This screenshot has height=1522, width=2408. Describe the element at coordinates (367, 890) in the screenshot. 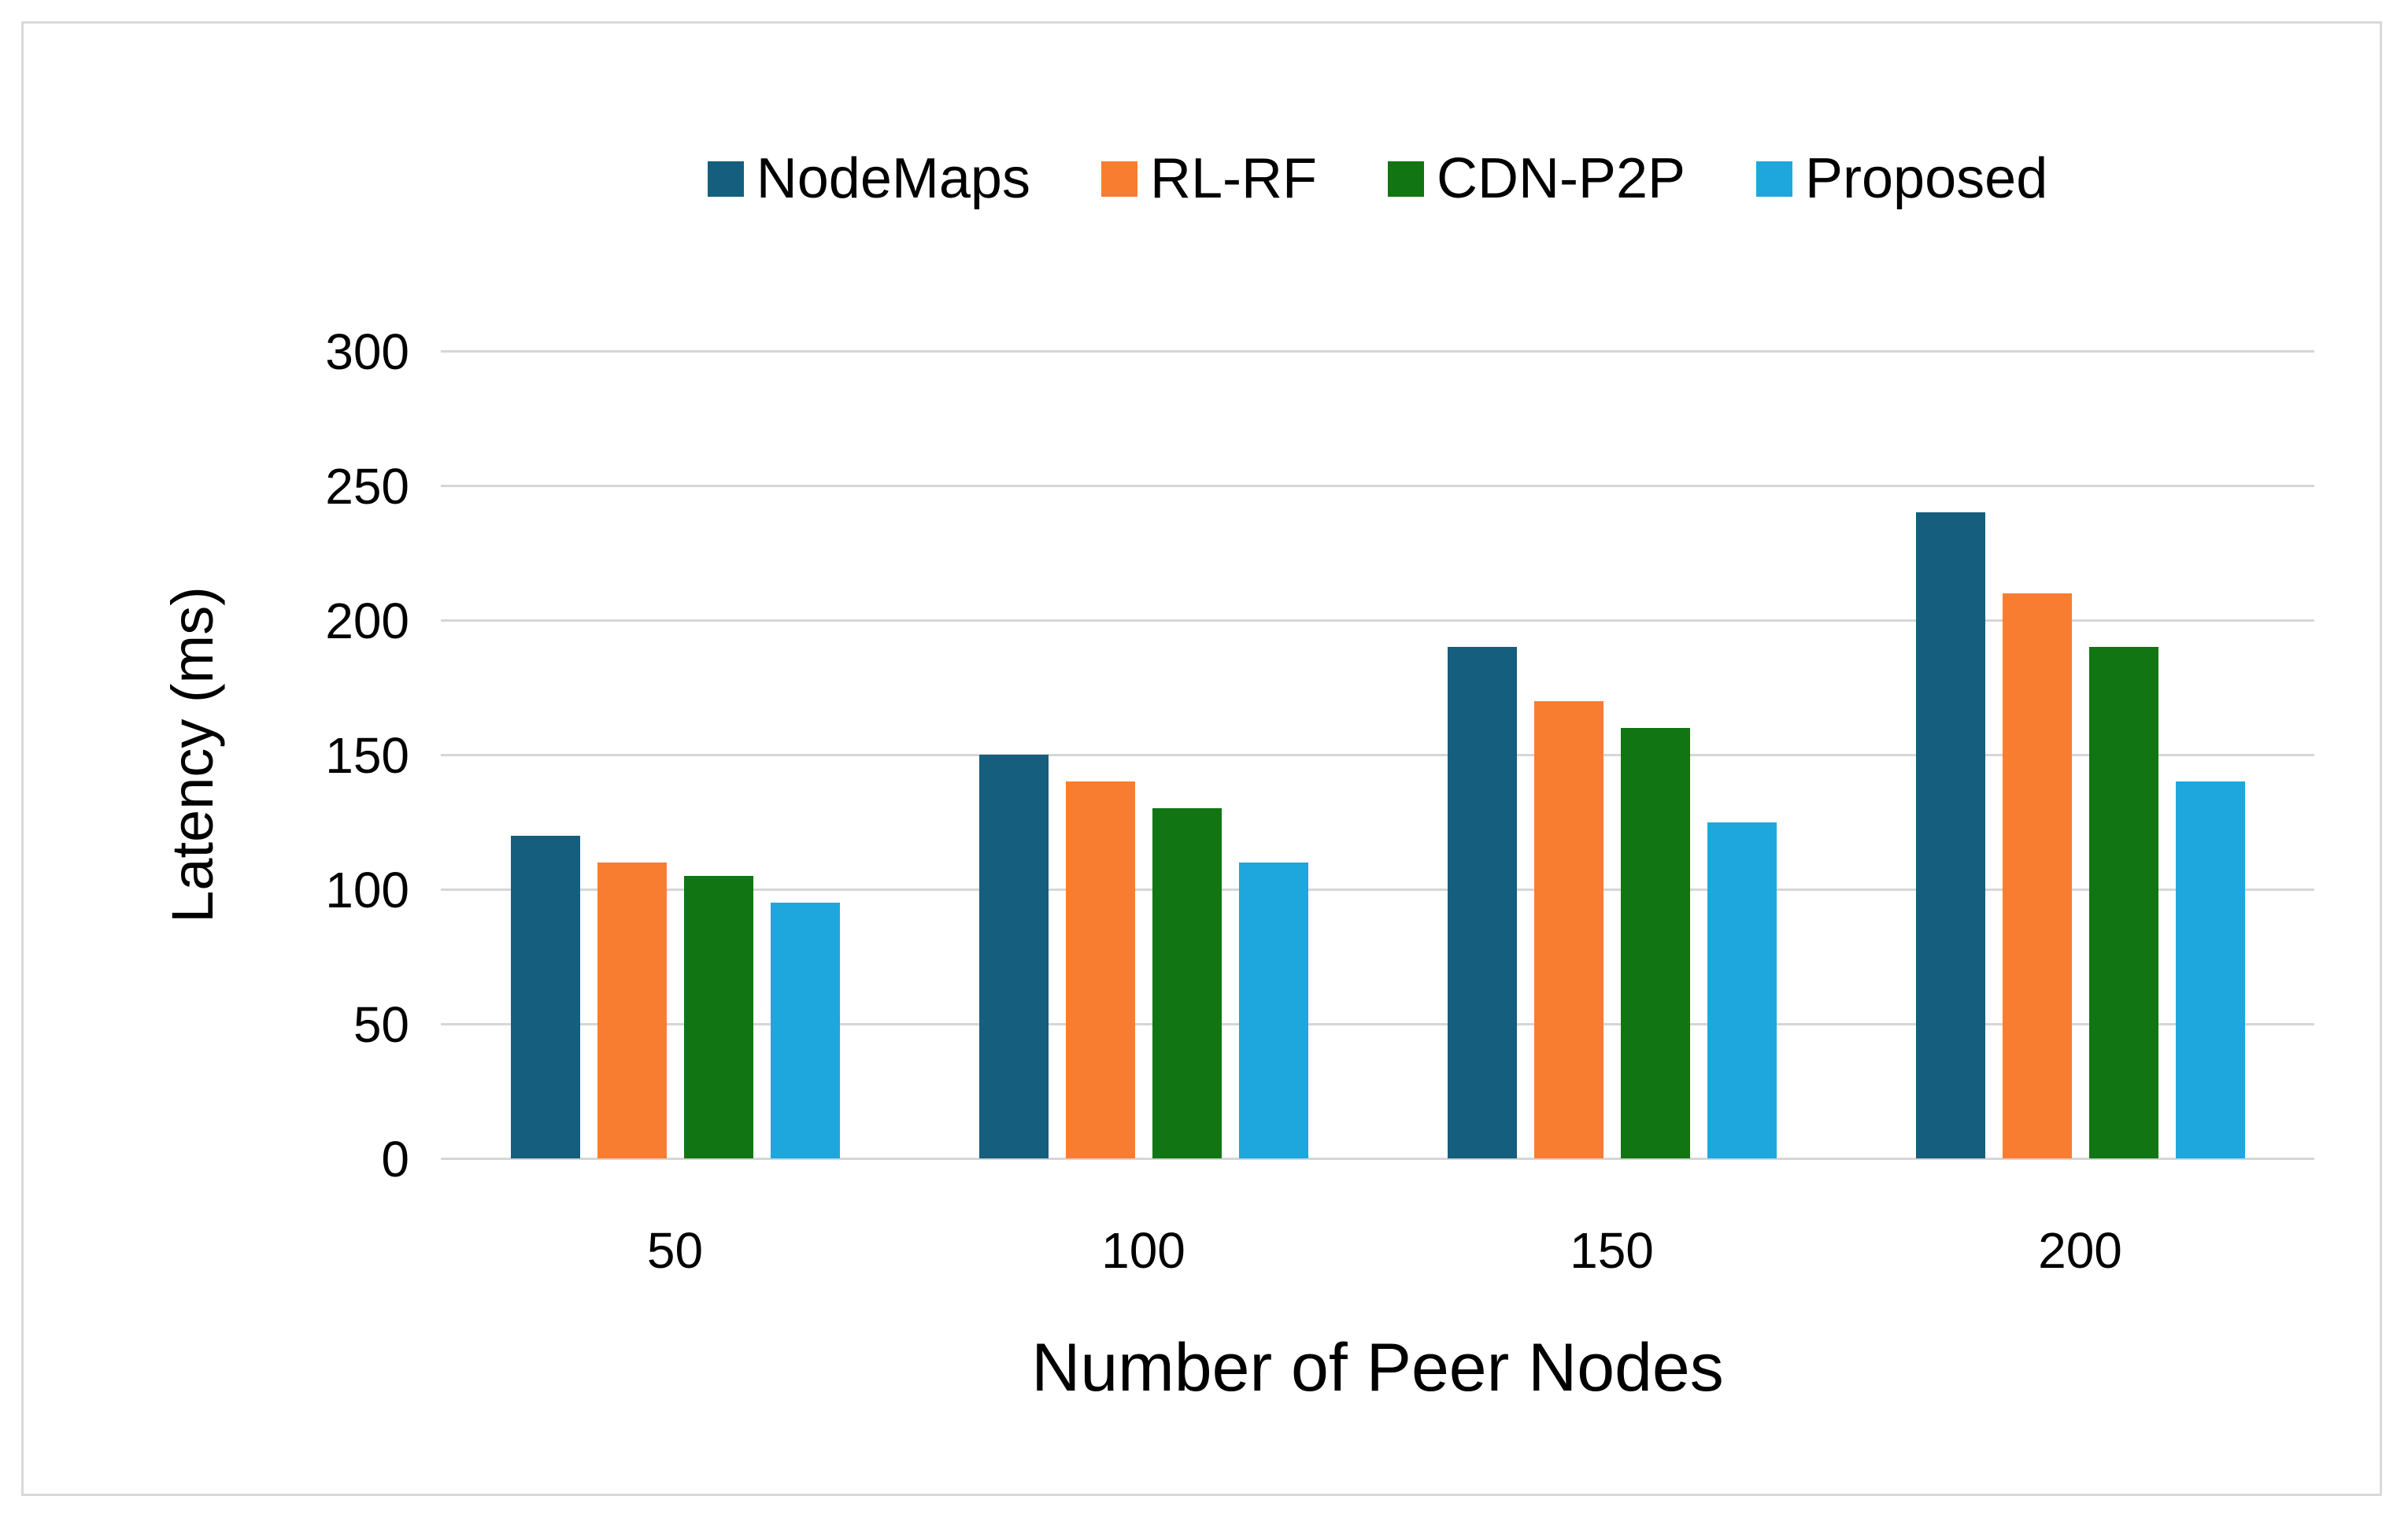

I see `y-axis-tick-label-100: 100` at that location.